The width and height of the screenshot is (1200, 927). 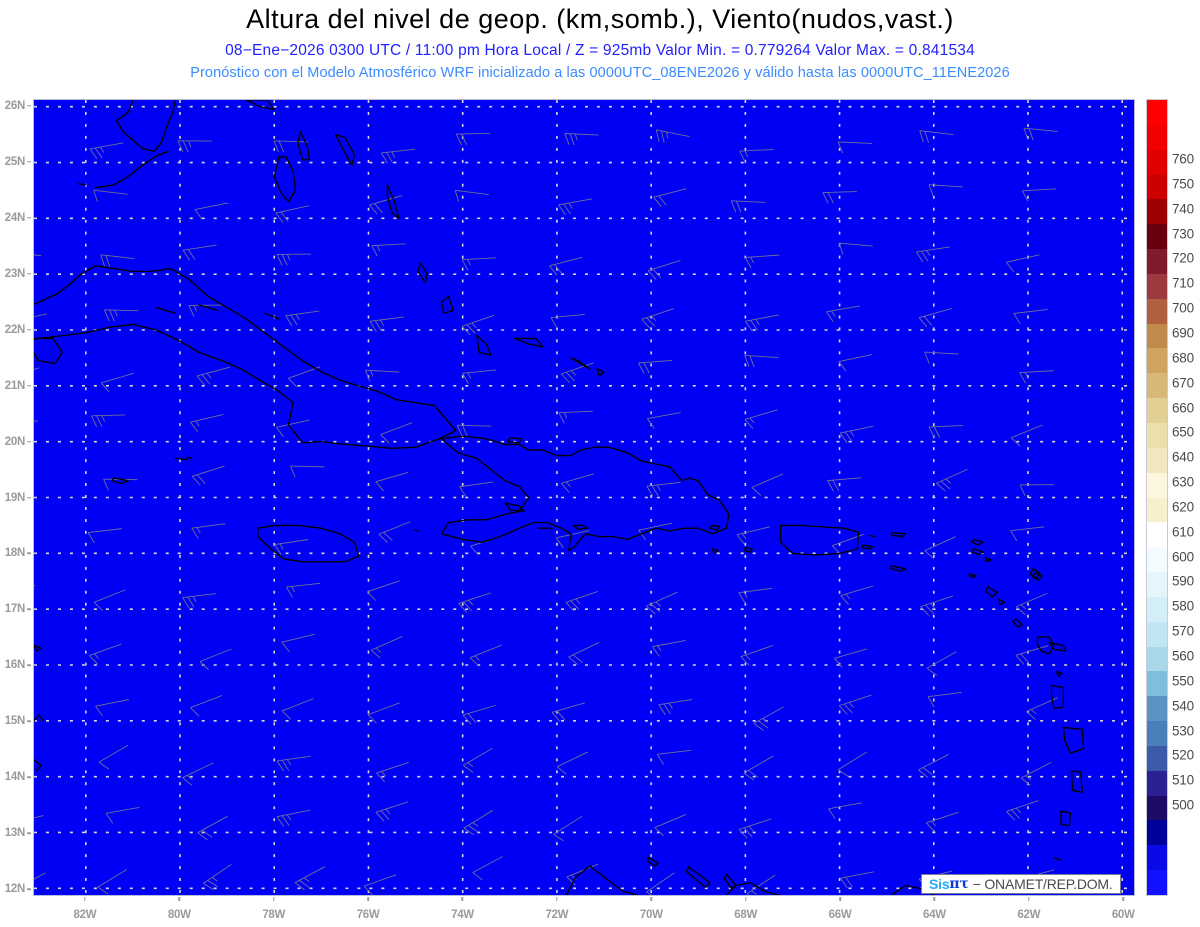 I want to click on colorbar, so click(x=1157, y=497).